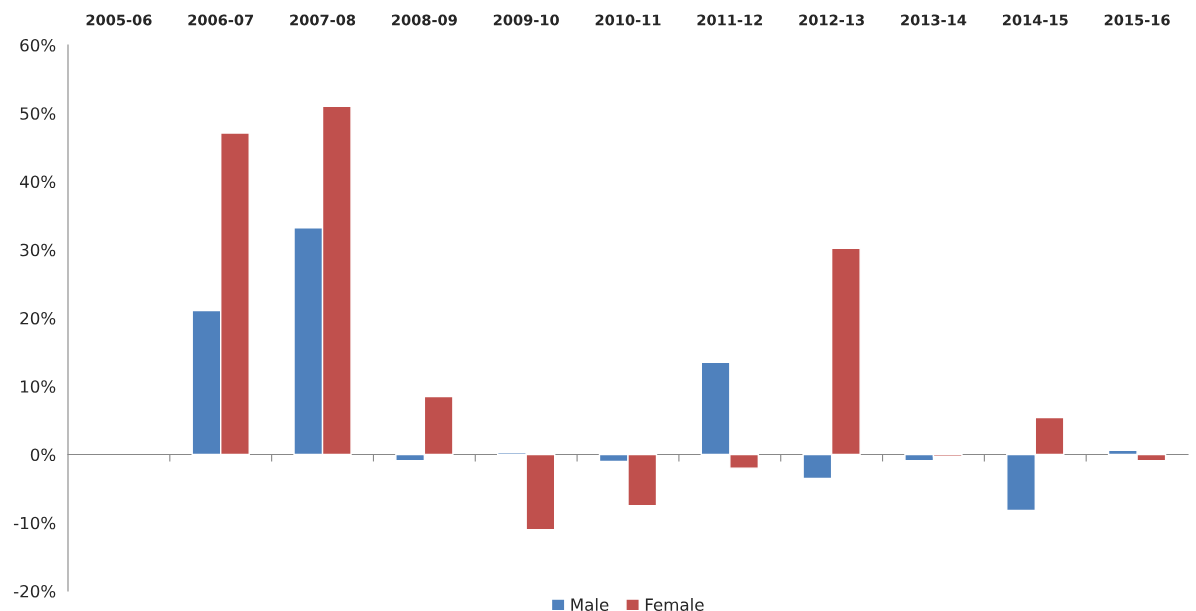 Image resolution: width=1196 pixels, height=611 pixels. I want to click on y-tick-label: 30%, so click(38, 250).